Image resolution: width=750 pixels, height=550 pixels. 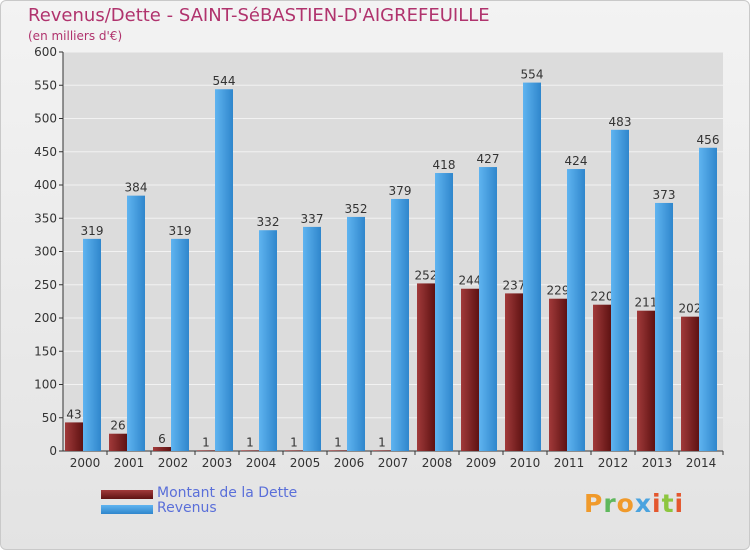 What do you see at coordinates (45, 218) in the screenshot?
I see `y-tick-label: 350` at bounding box center [45, 218].